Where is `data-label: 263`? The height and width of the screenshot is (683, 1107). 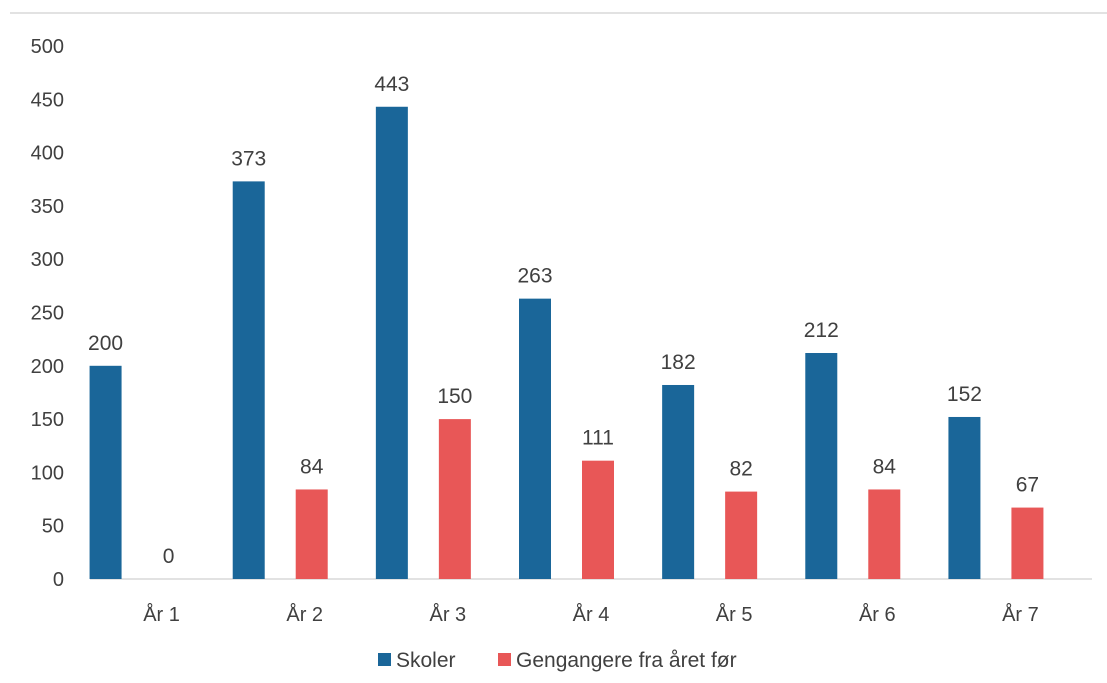 data-label: 263 is located at coordinates (534, 276).